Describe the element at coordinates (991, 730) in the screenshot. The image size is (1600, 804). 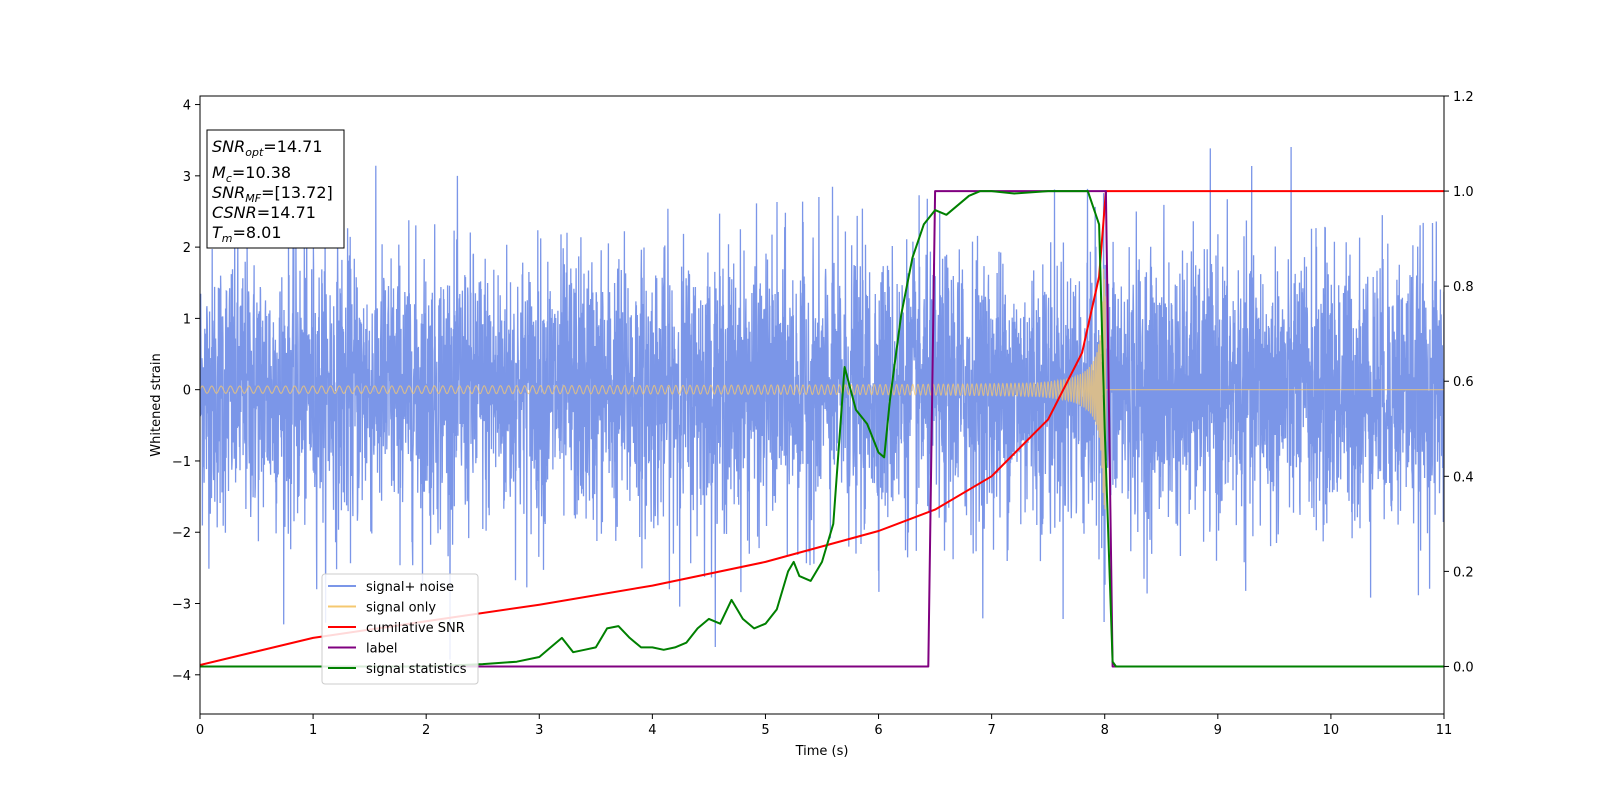
I see `x-tick-label: 7` at that location.